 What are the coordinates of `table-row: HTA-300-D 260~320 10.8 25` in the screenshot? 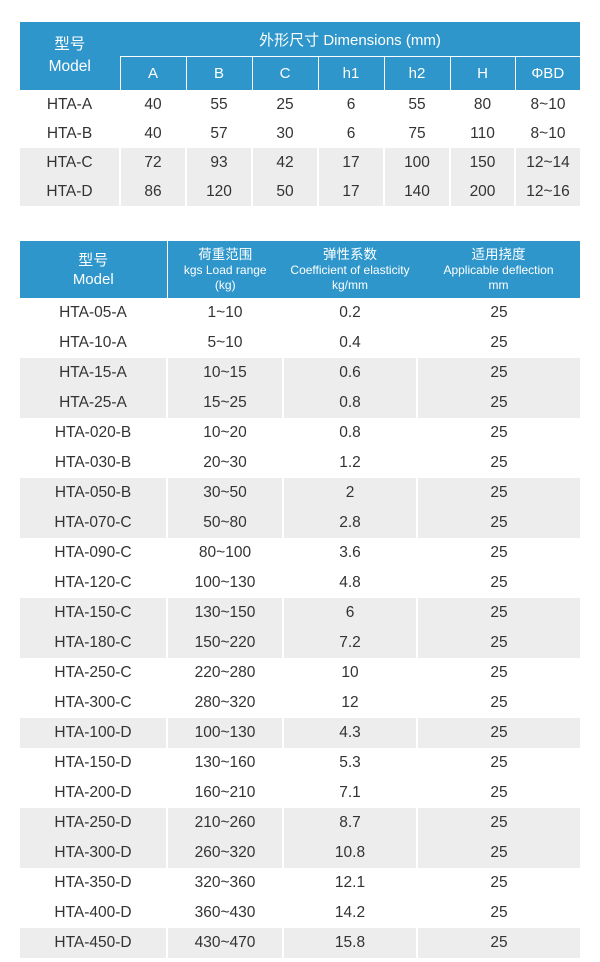 It's located at (300, 853).